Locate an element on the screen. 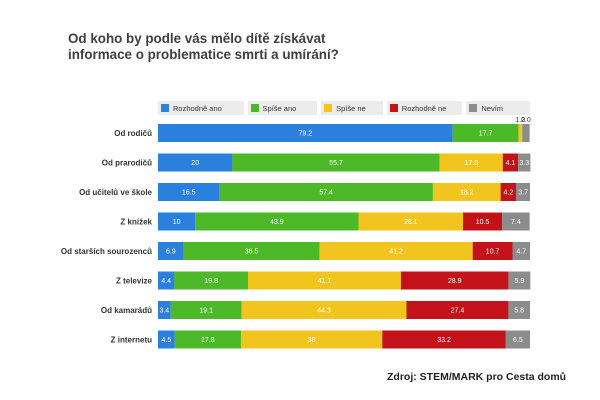 The image size is (600, 400). data-label: 43.9 is located at coordinates (277, 222).